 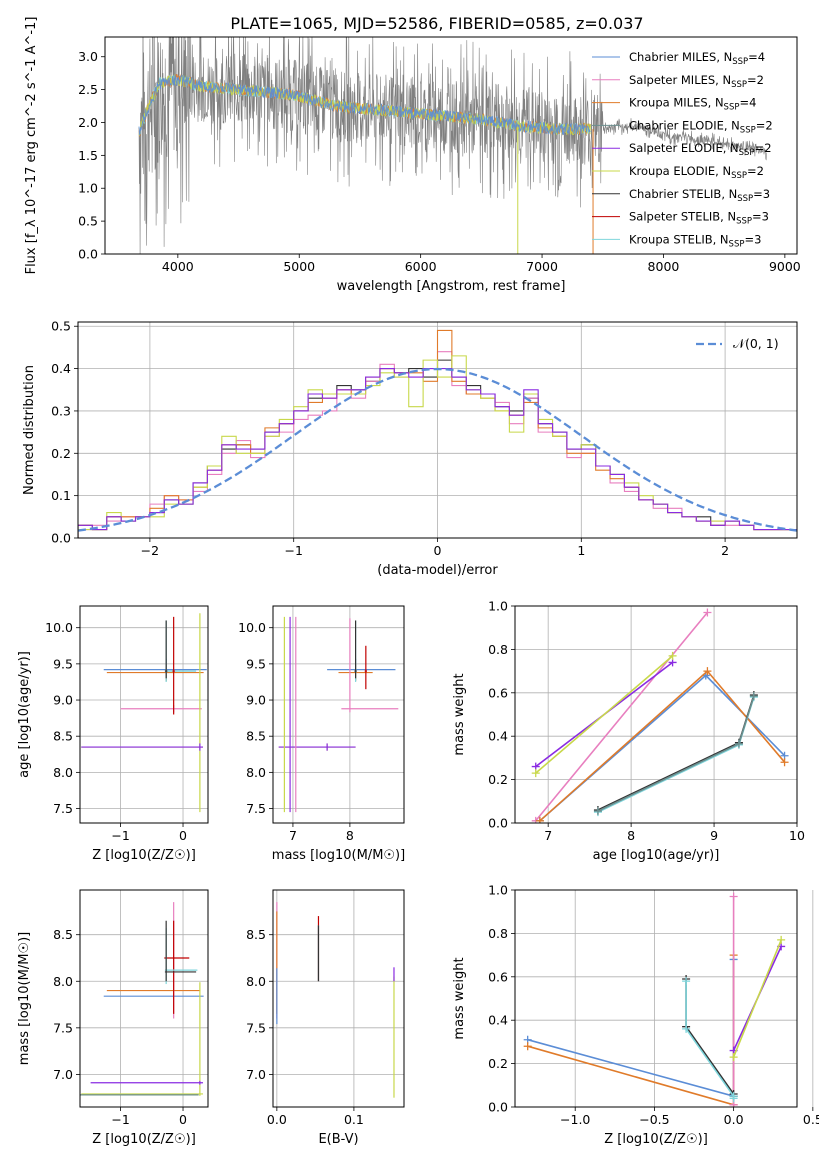 What do you see at coordinates (144, 714) in the screenshot?
I see `plot-frame` at bounding box center [144, 714].